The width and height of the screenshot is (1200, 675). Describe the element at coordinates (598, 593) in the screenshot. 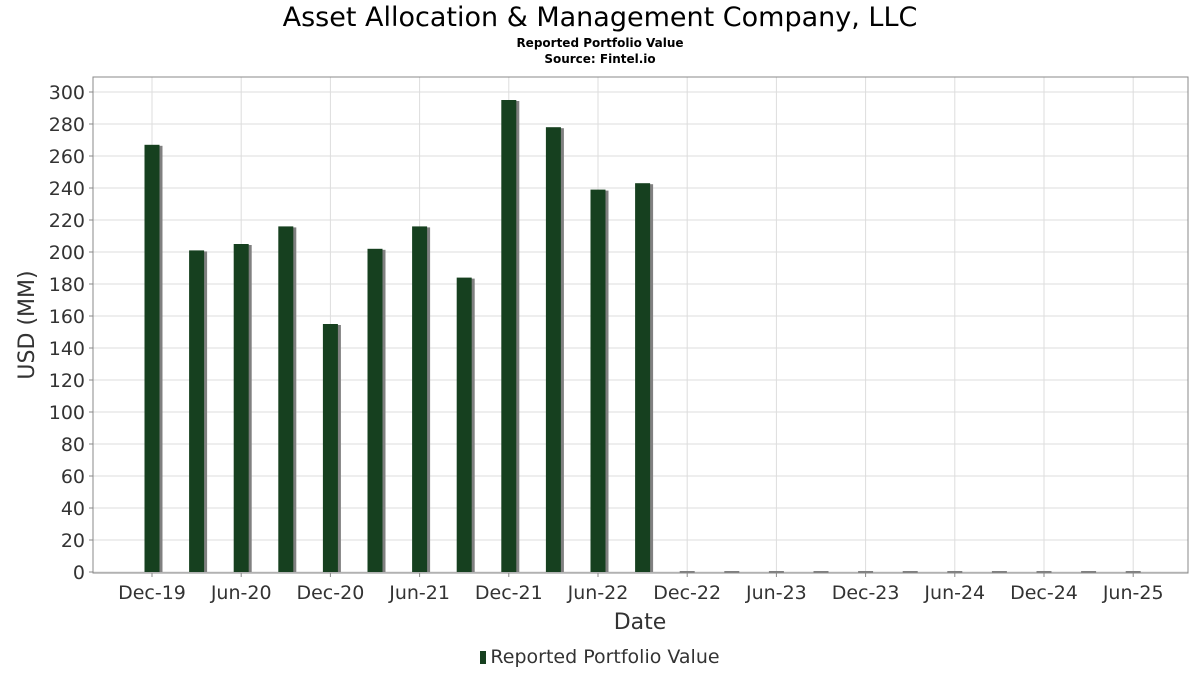

I see `x-tick-label: Jun-22` at that location.